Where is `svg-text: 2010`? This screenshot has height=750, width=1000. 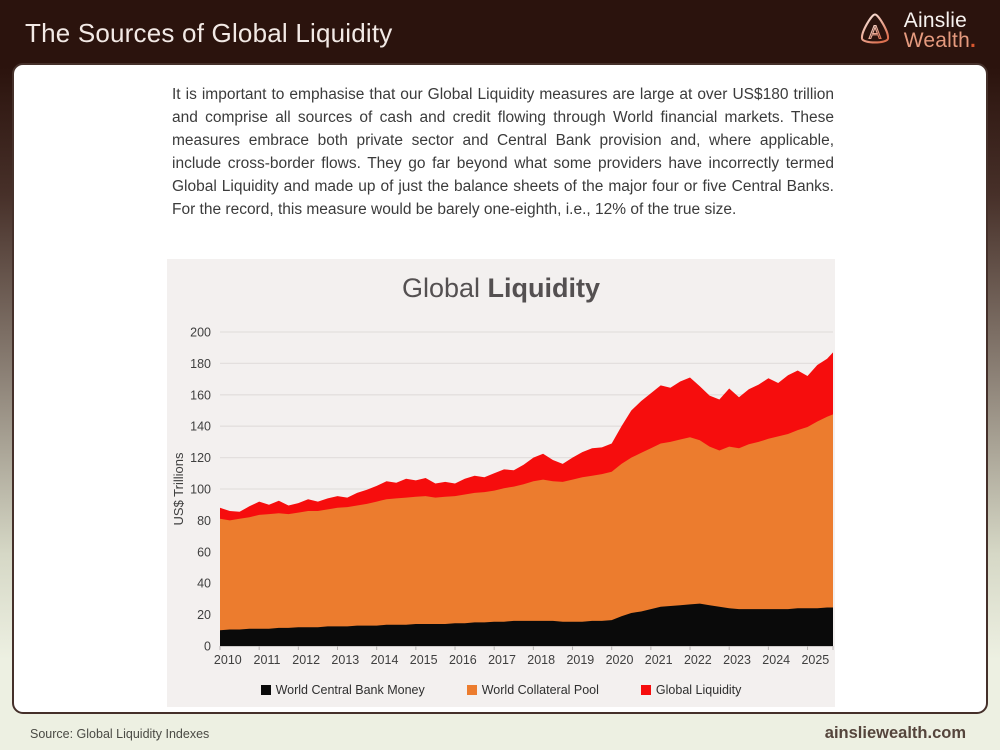
svg-text: 2010 is located at coordinates (228, 660).